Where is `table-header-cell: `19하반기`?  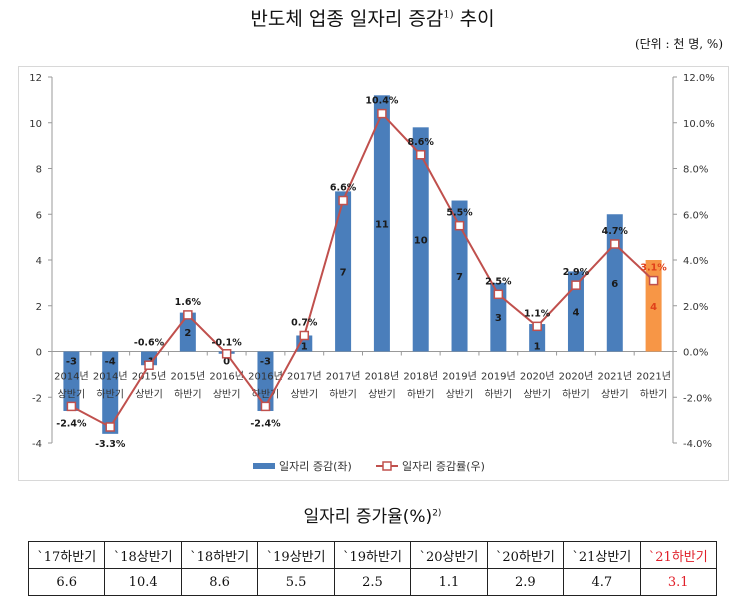 table-header-cell: `19하반기 is located at coordinates (372, 555).